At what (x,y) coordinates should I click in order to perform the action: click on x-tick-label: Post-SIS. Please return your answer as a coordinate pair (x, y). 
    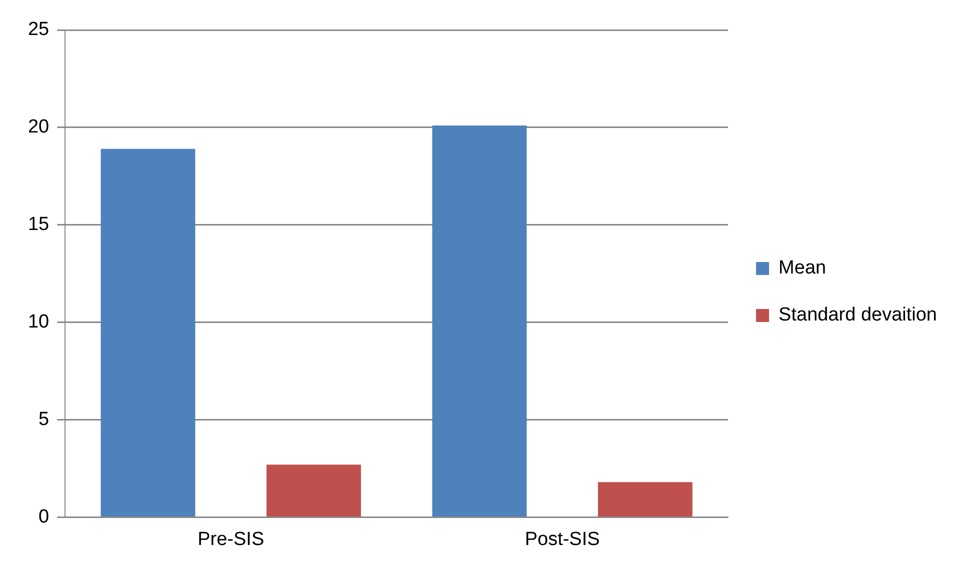
    Looking at the image, I should click on (562, 539).